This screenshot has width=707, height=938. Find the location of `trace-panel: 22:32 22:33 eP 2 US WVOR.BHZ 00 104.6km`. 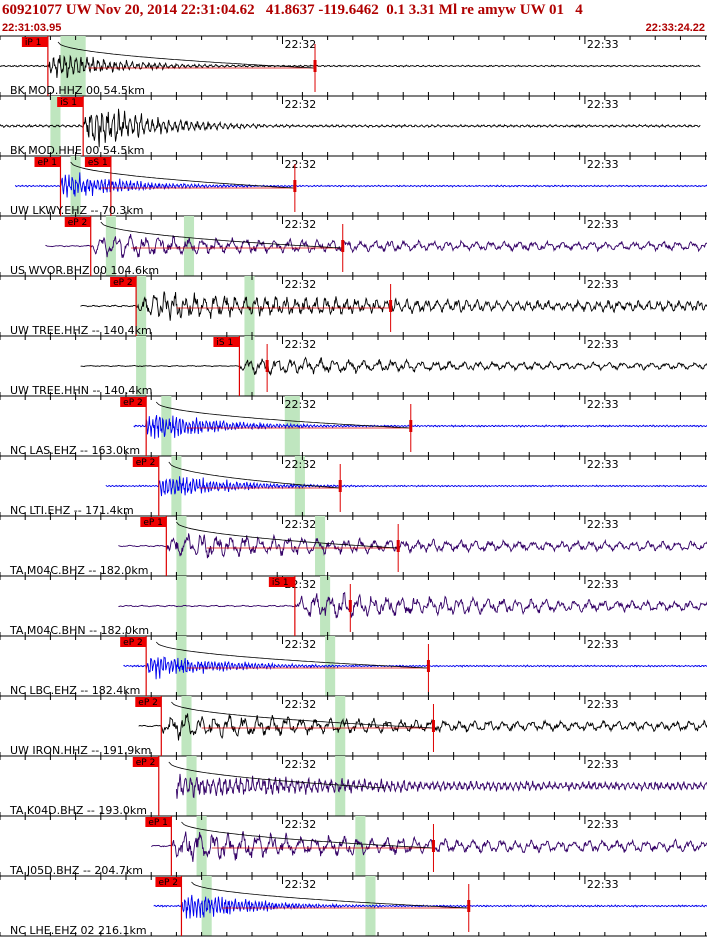

trace-panel: 22:32 22:33 eP 2 US WVOR.BHZ 00 104.6km is located at coordinates (353, 246).